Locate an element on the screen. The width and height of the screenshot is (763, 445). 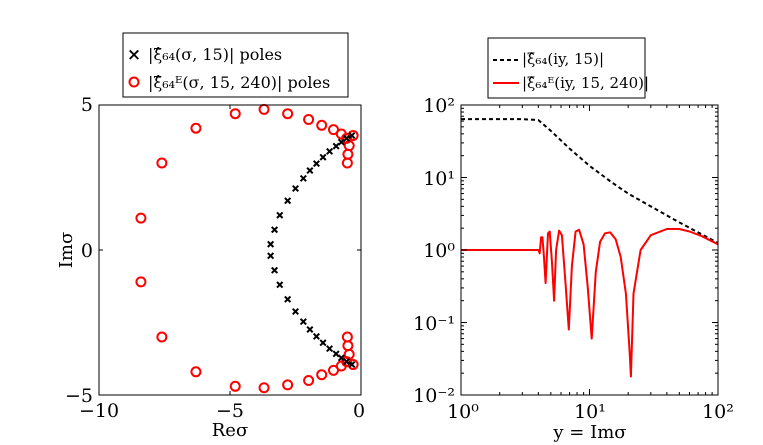
right-legend: |ξ̂₆₄(iy, 15)| |ξ̂₆₄ᴱ(iy, 15, 240)| is located at coordinates (568, 68).